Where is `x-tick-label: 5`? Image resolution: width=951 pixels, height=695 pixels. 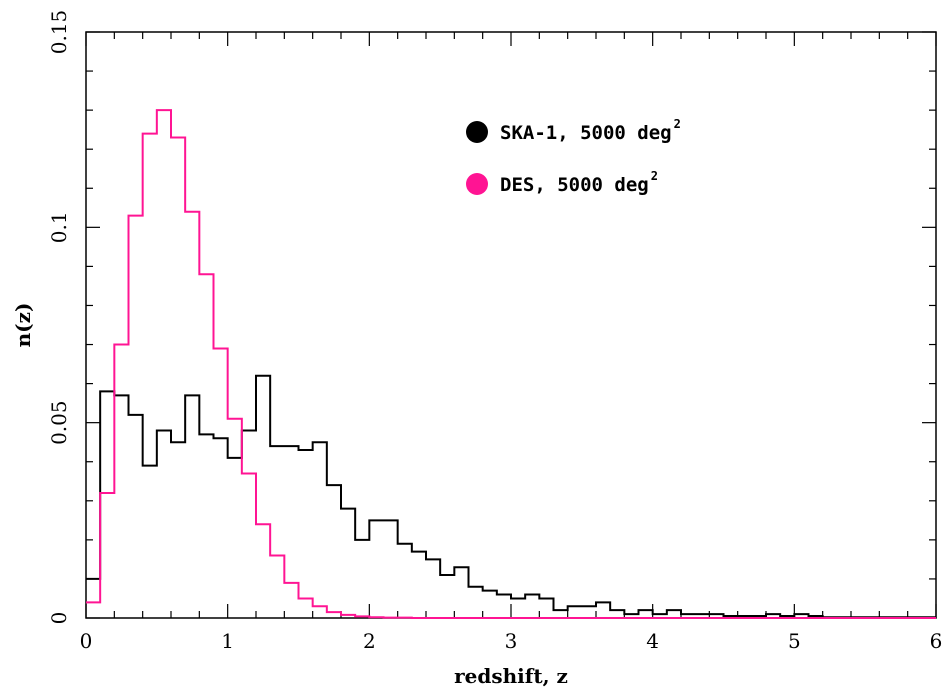
x-tick-label: 5 is located at coordinates (794, 641).